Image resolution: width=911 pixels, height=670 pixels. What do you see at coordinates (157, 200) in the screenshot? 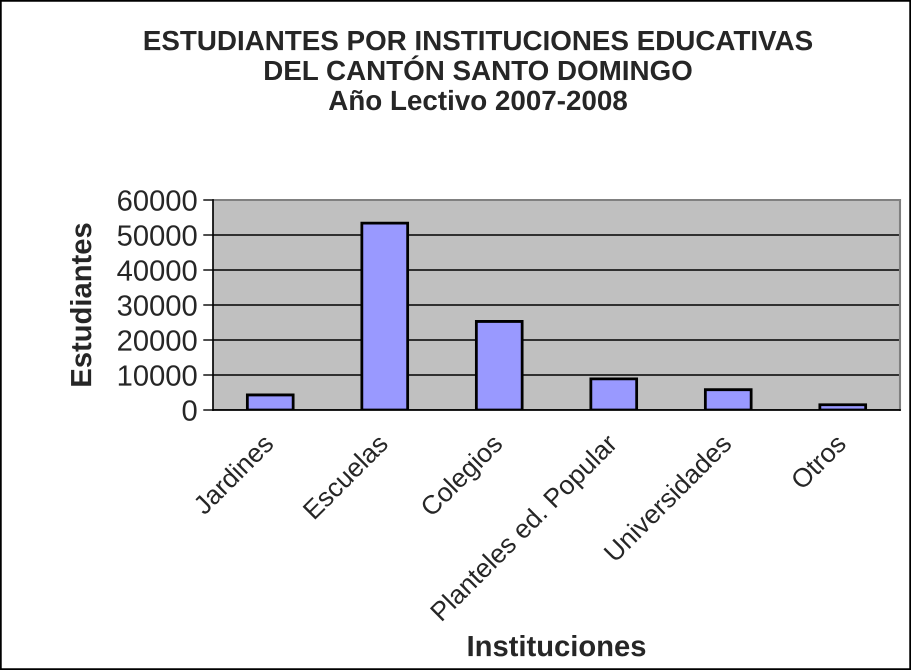
I see `y-tick-label: 60000` at bounding box center [157, 200].